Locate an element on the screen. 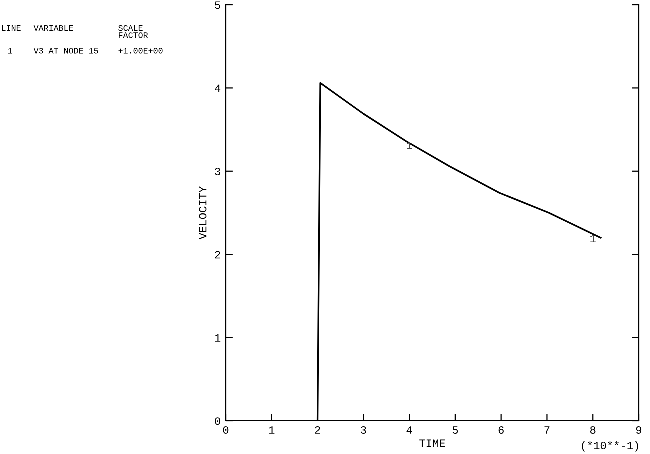 This screenshot has height=454, width=650. text: VARIABLE is located at coordinates (54, 29).